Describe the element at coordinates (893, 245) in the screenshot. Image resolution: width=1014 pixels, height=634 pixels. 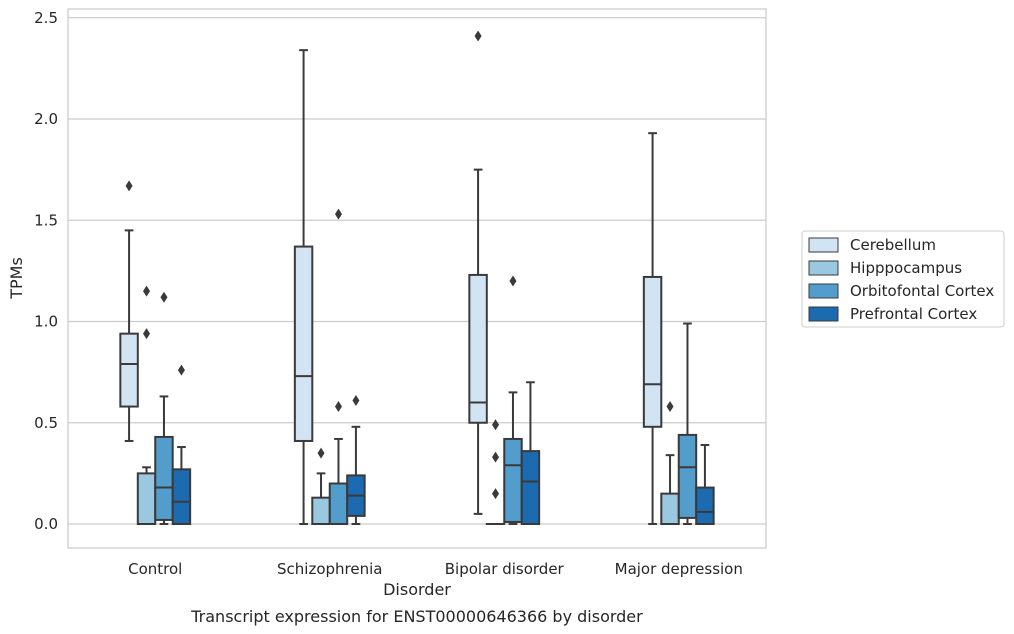
I see `legend-label: Cerebellum` at that location.